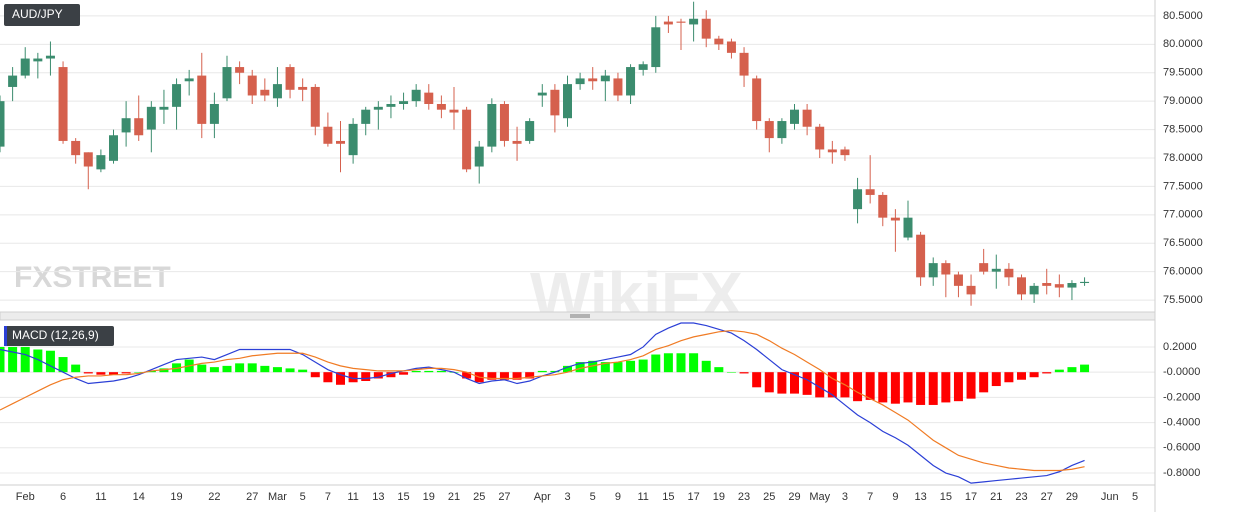 This screenshot has width=1244, height=512. I want to click on y-tick-label: 80.0000, so click(1183, 44).